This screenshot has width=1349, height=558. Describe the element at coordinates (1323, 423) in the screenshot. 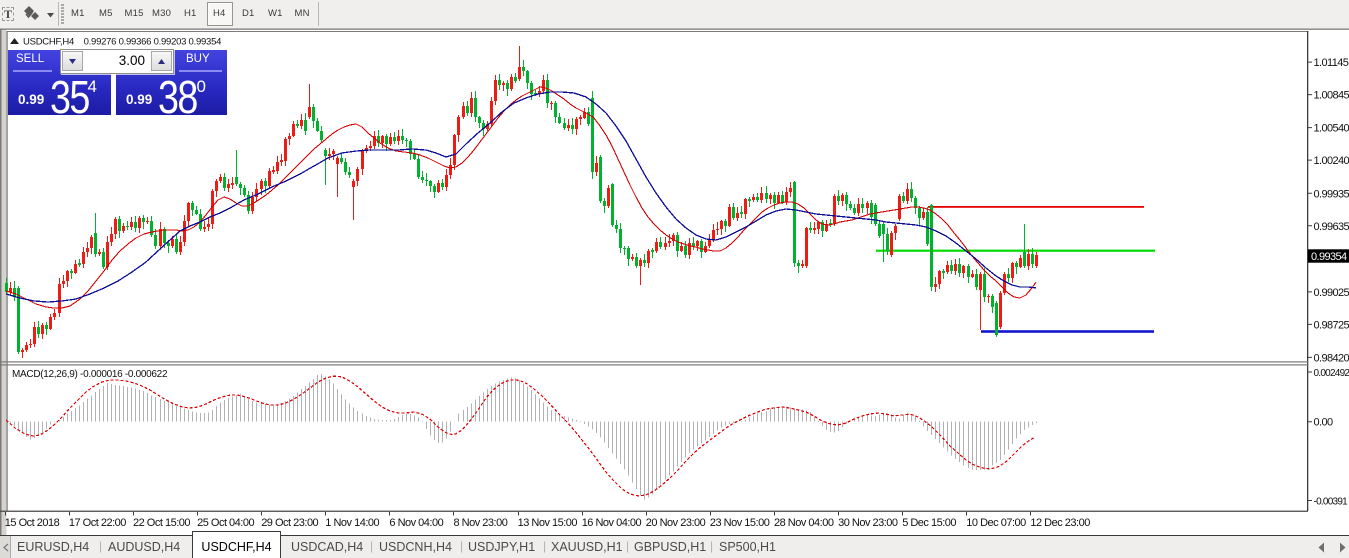

I see `svg-text: 0.00` at that location.